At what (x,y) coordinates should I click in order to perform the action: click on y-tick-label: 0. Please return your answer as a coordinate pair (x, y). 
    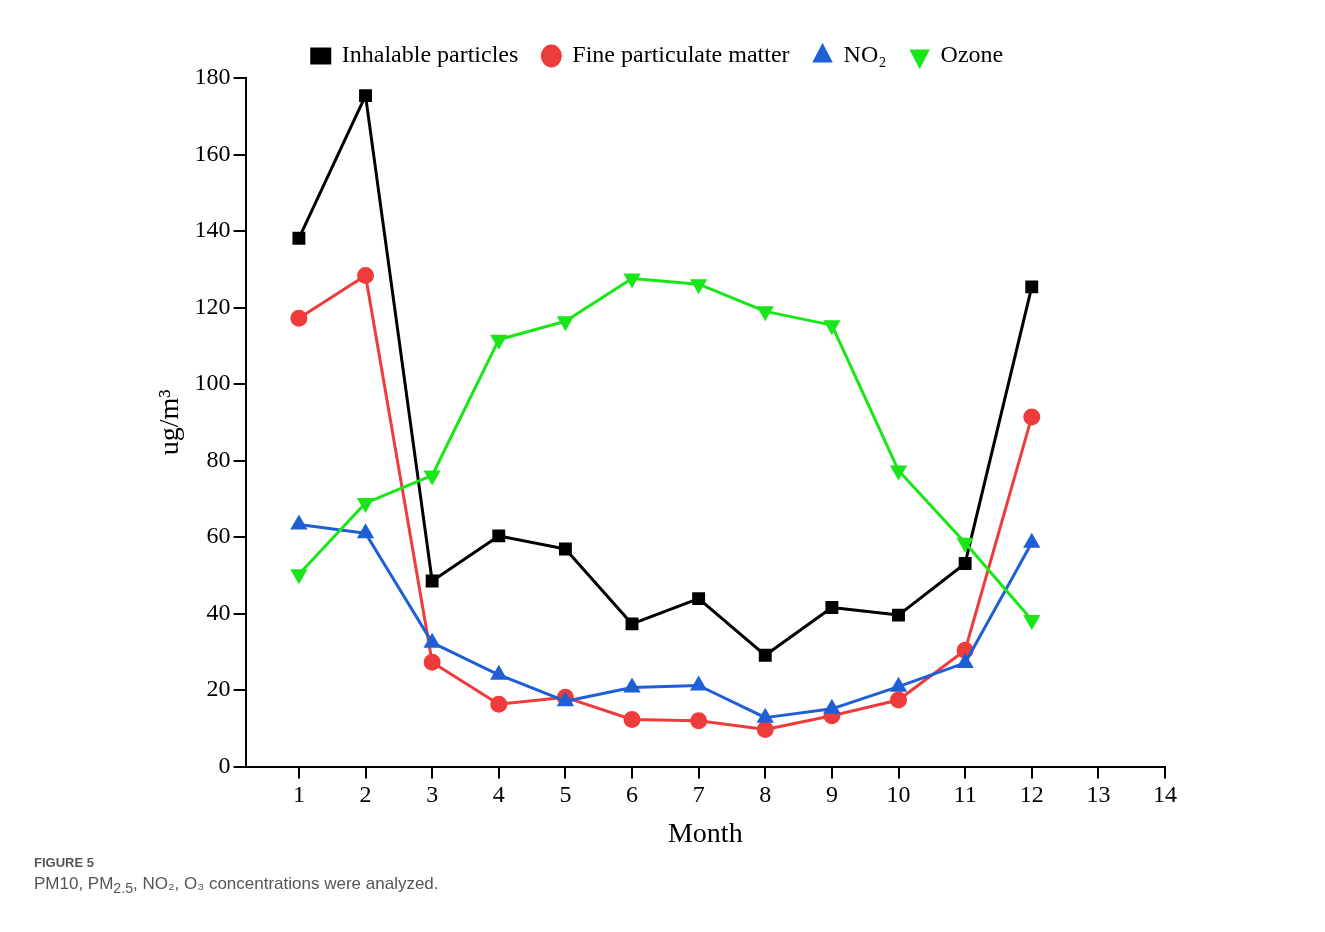
    Looking at the image, I should click on (224, 764).